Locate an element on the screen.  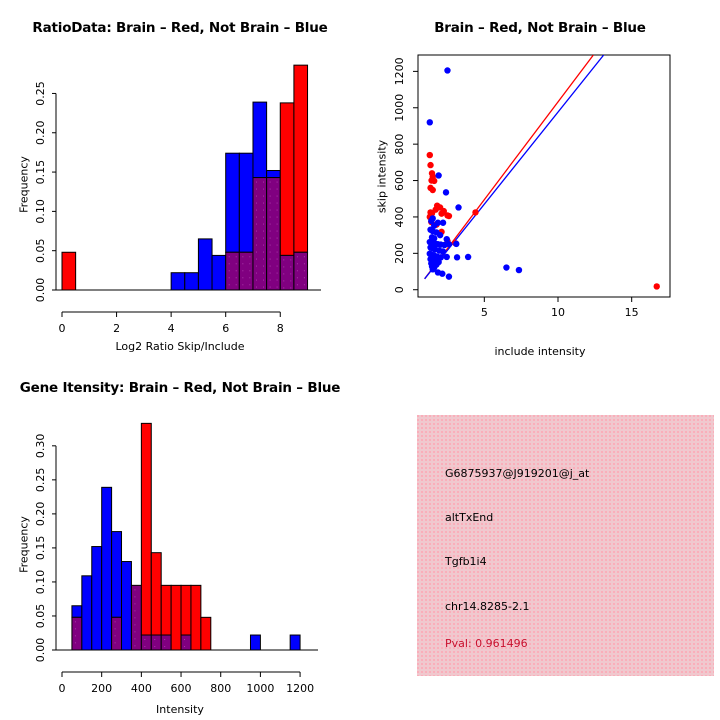
x-tick-label: 800 is located at coordinates (220, 688).